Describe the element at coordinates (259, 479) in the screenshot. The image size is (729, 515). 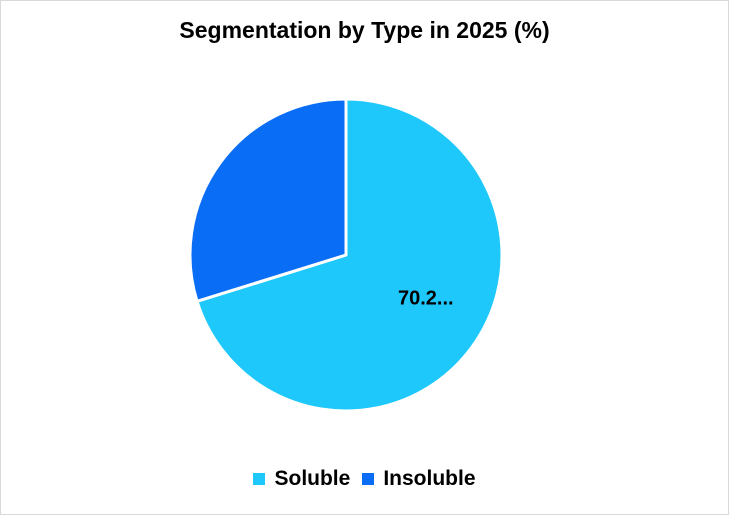
I see `legend-swatch-soluble` at that location.